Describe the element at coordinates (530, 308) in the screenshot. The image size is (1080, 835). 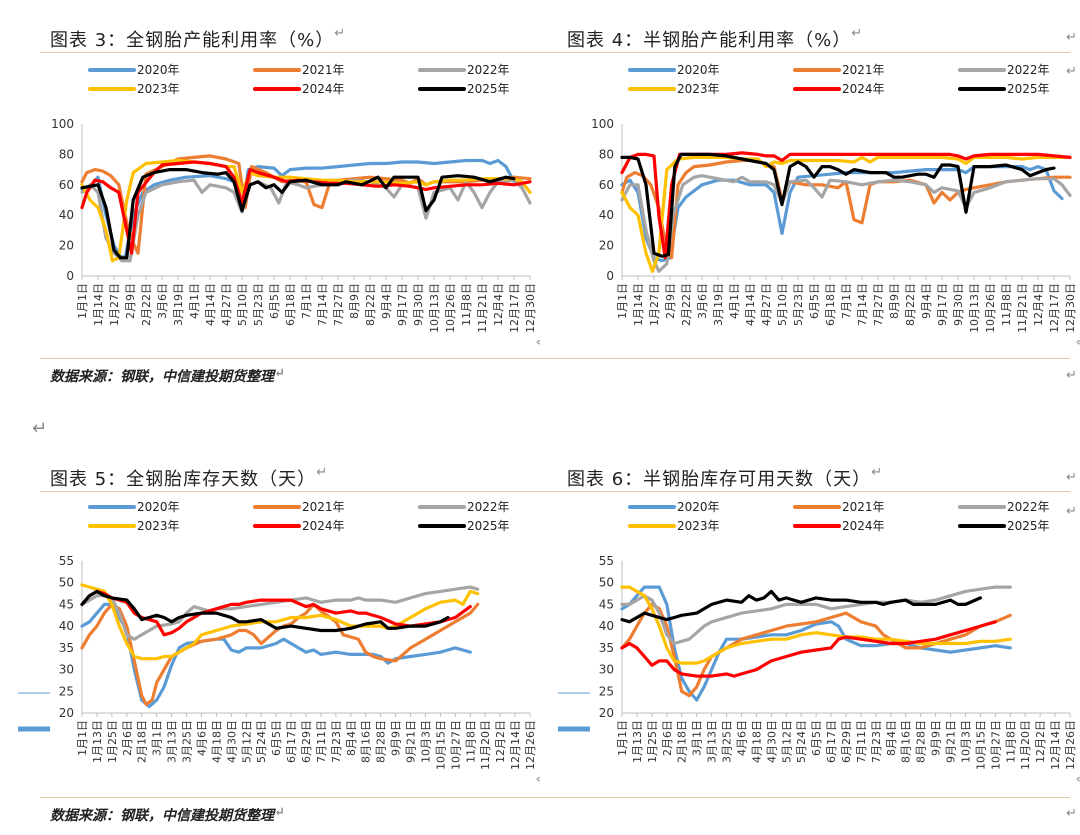
I see `x-tick-label: 12月30日` at that location.